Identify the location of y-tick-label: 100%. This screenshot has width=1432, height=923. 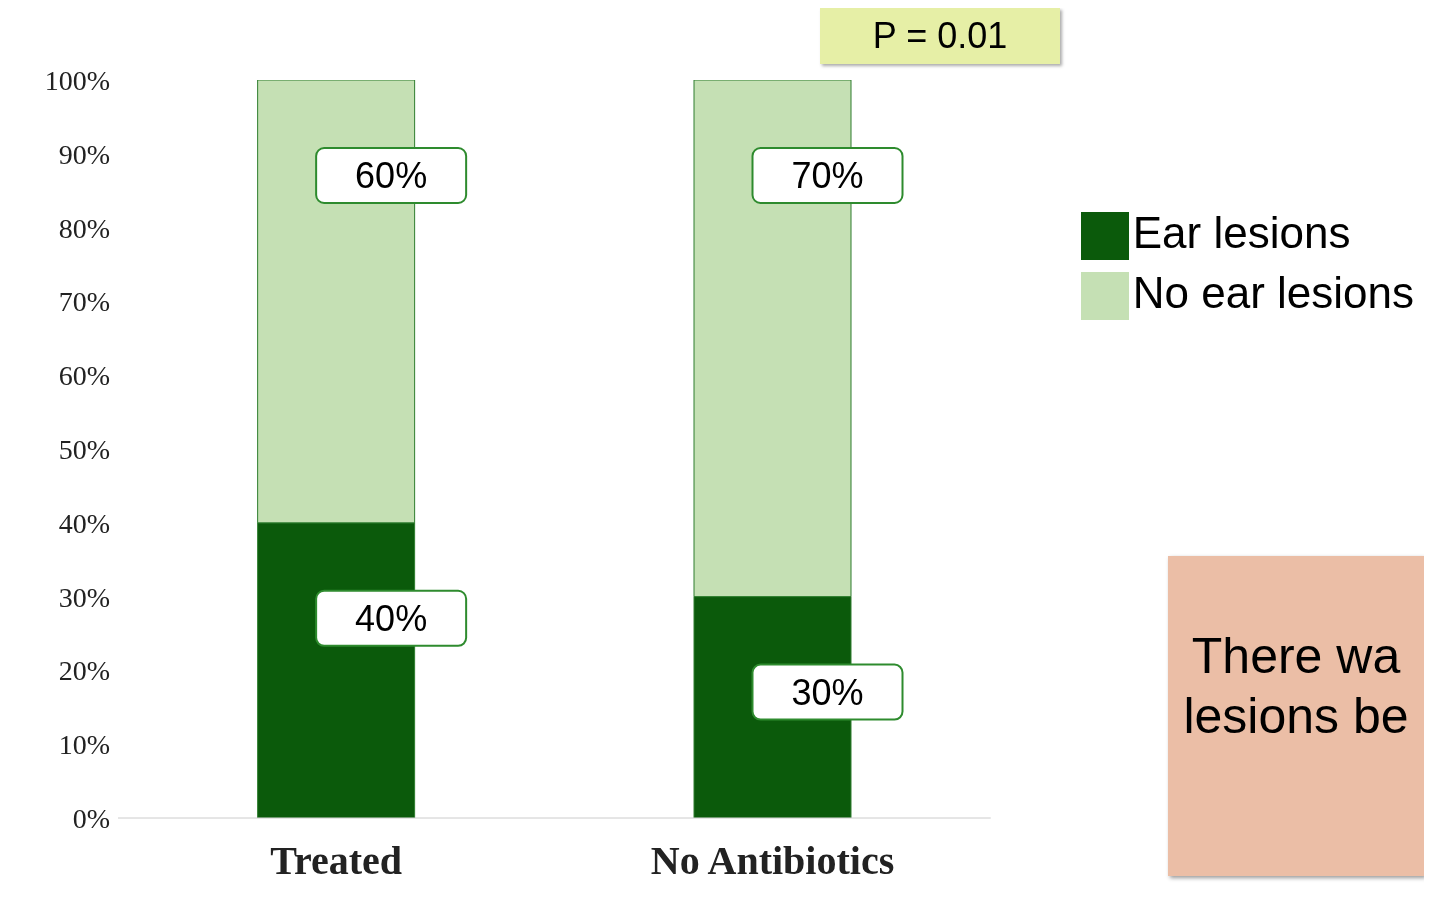
(77, 80).